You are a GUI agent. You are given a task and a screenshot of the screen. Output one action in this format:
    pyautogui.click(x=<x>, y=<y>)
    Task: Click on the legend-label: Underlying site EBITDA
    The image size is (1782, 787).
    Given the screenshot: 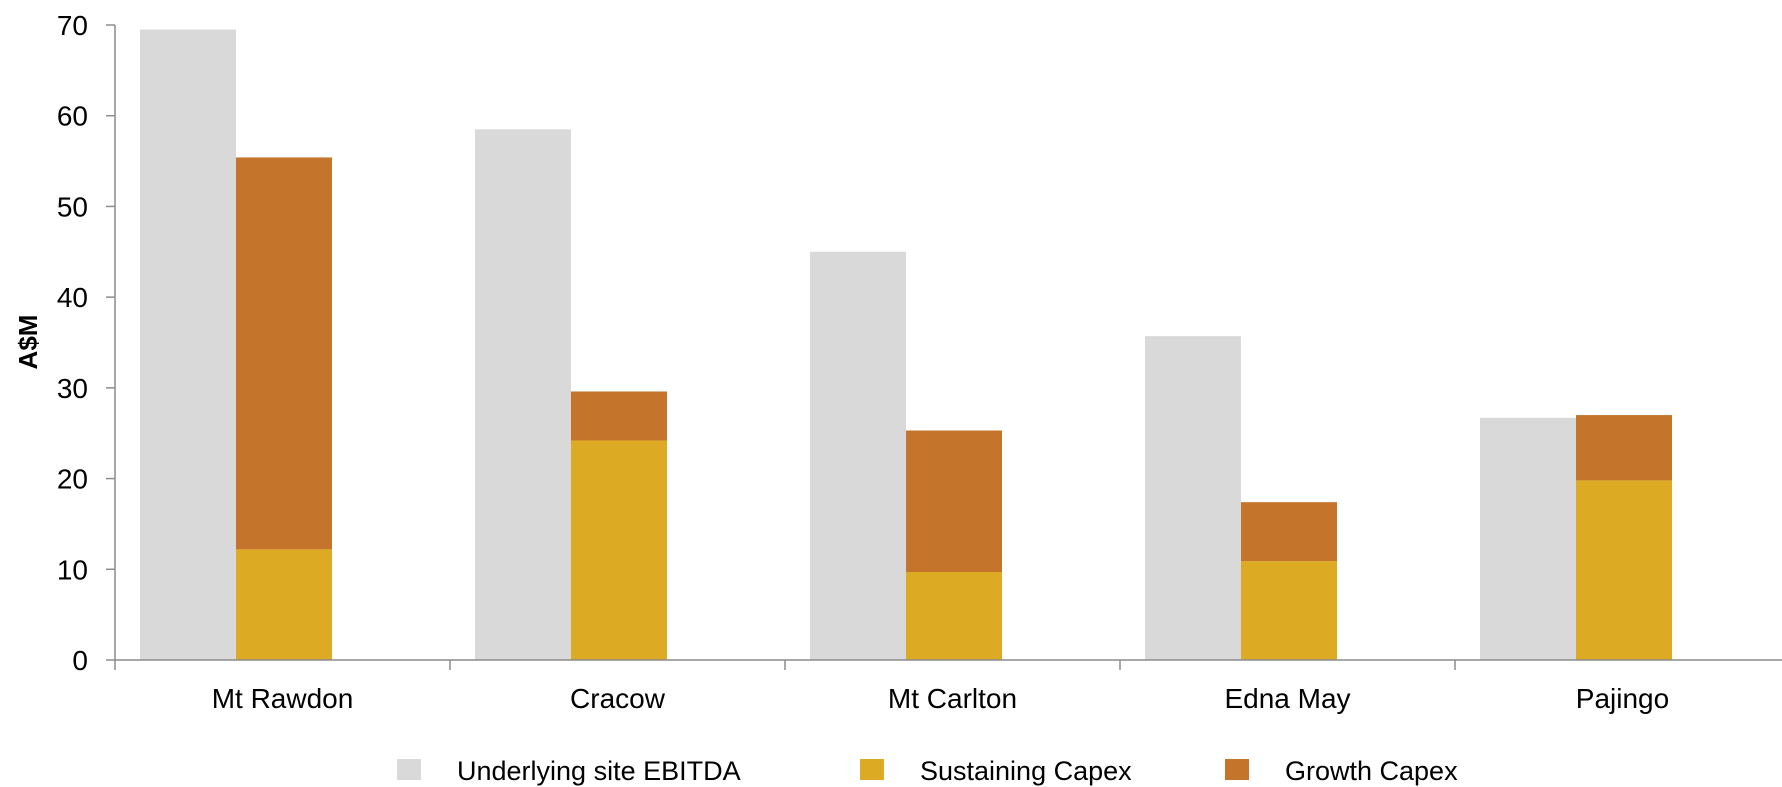 What is the action you would take?
    pyautogui.click(x=599, y=771)
    